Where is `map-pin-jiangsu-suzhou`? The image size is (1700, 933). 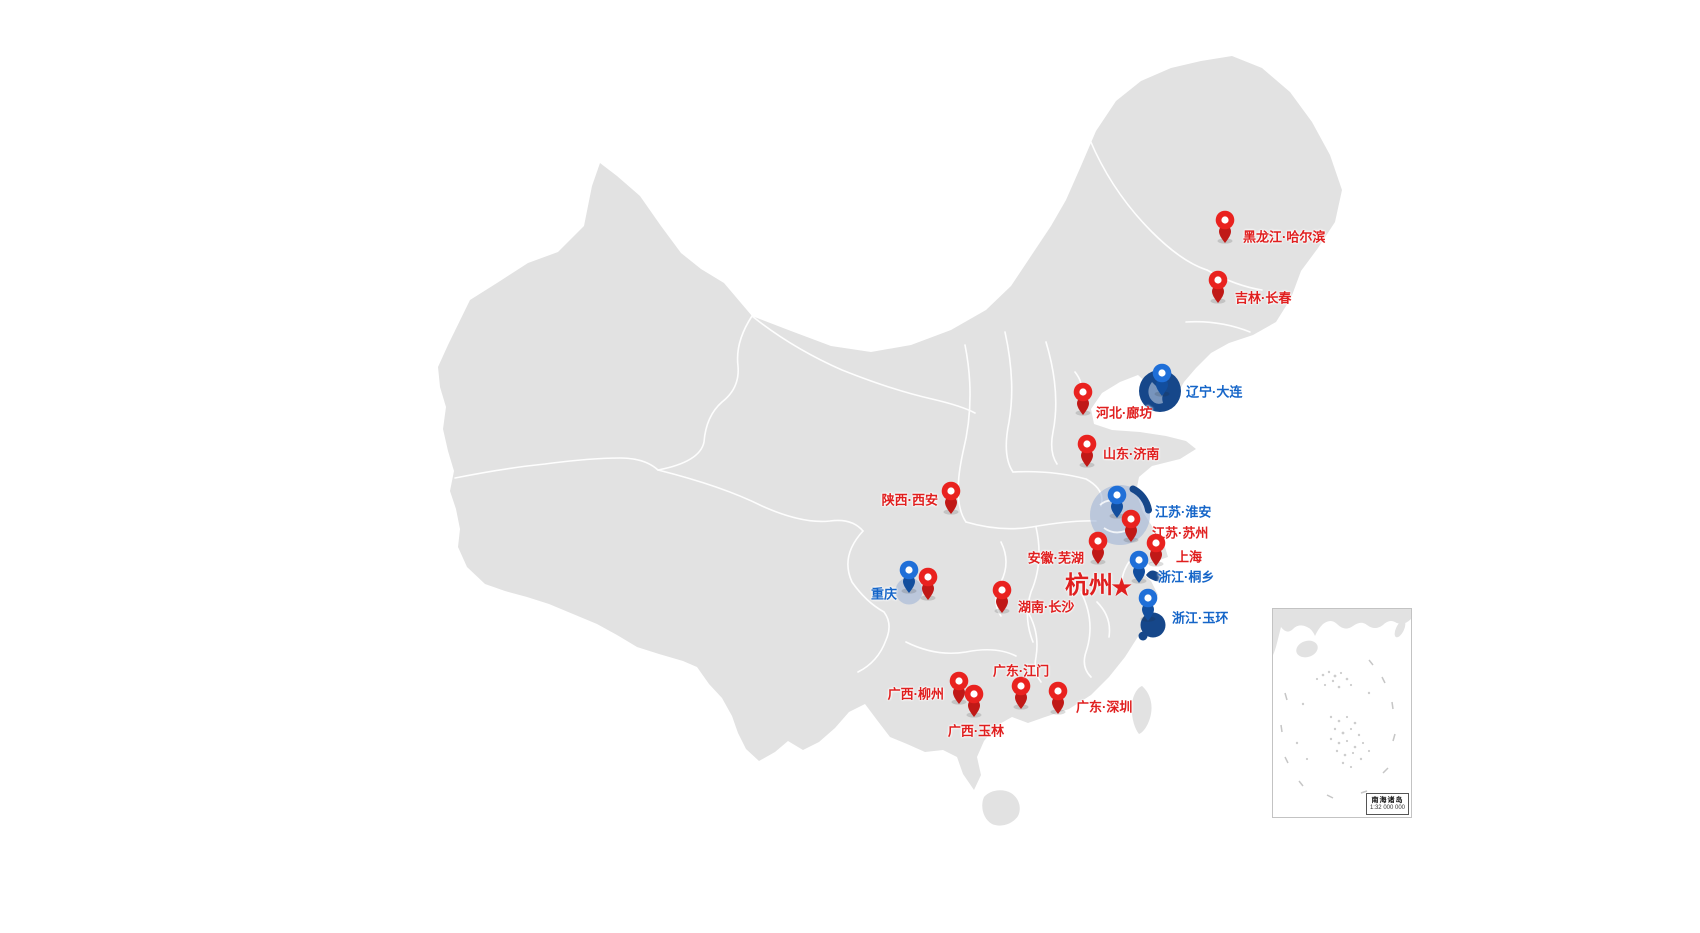 map-pin-jiangsu-suzhou is located at coordinates (1131, 526).